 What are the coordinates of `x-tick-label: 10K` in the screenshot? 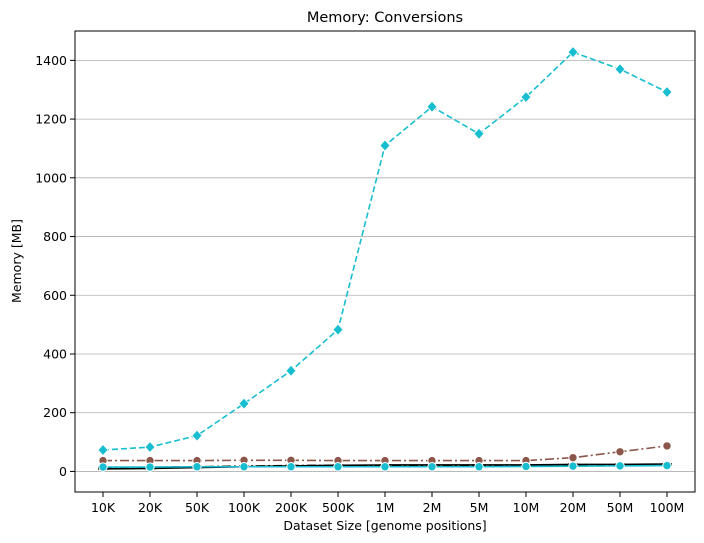 It's located at (103, 507).